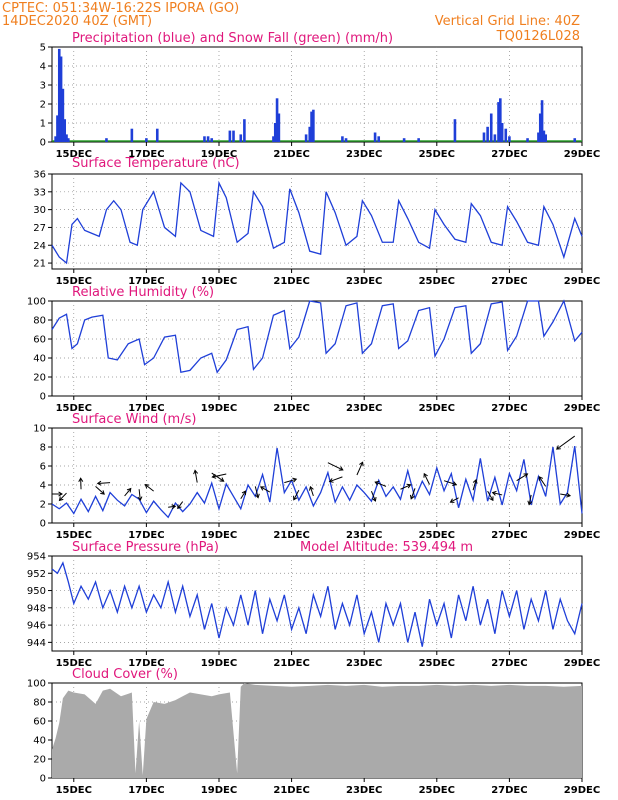  I want to click on y-tick-label: 100, so click(36, 302).